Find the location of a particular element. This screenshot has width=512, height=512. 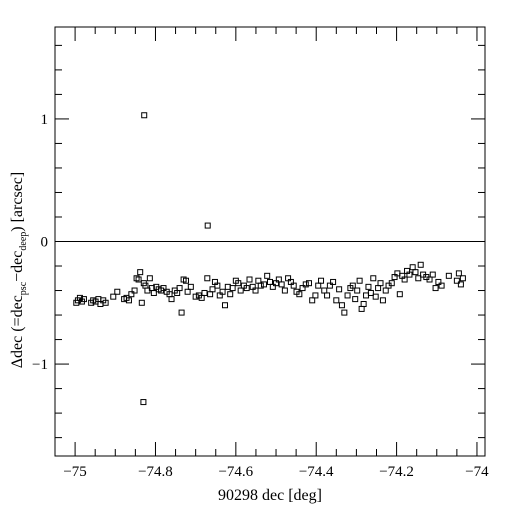

x-tick-label: −74.8 is located at coordinates (155, 472).